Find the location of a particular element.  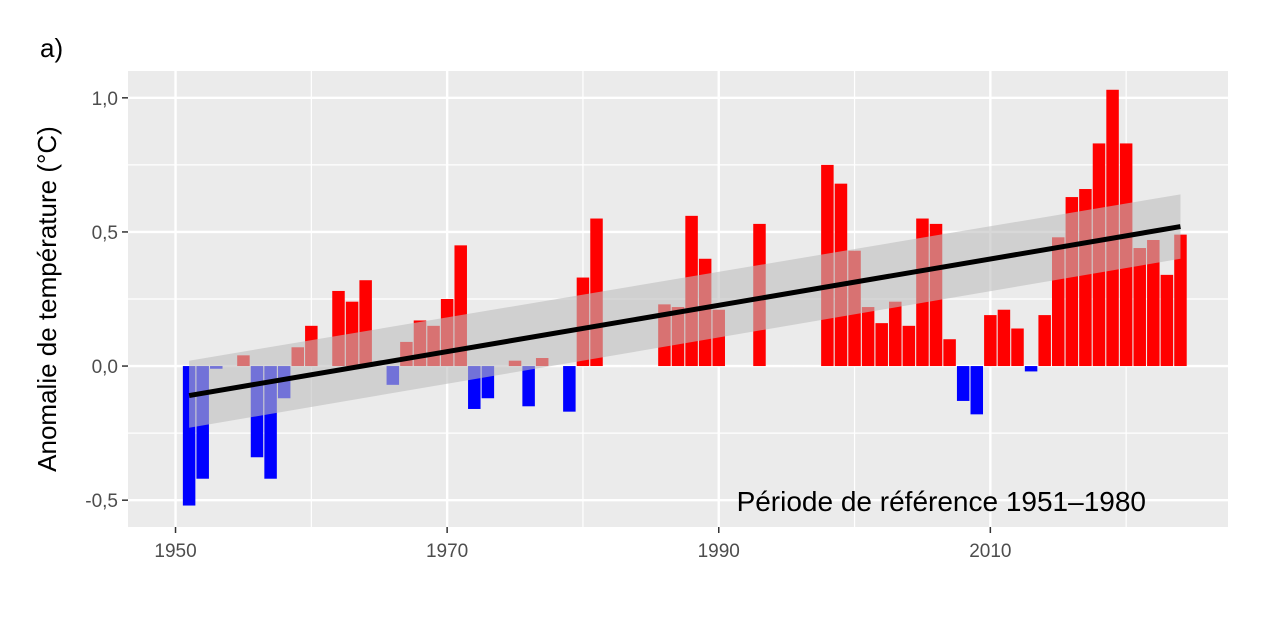

y-tick-label: 1,0 is located at coordinates (105, 99).